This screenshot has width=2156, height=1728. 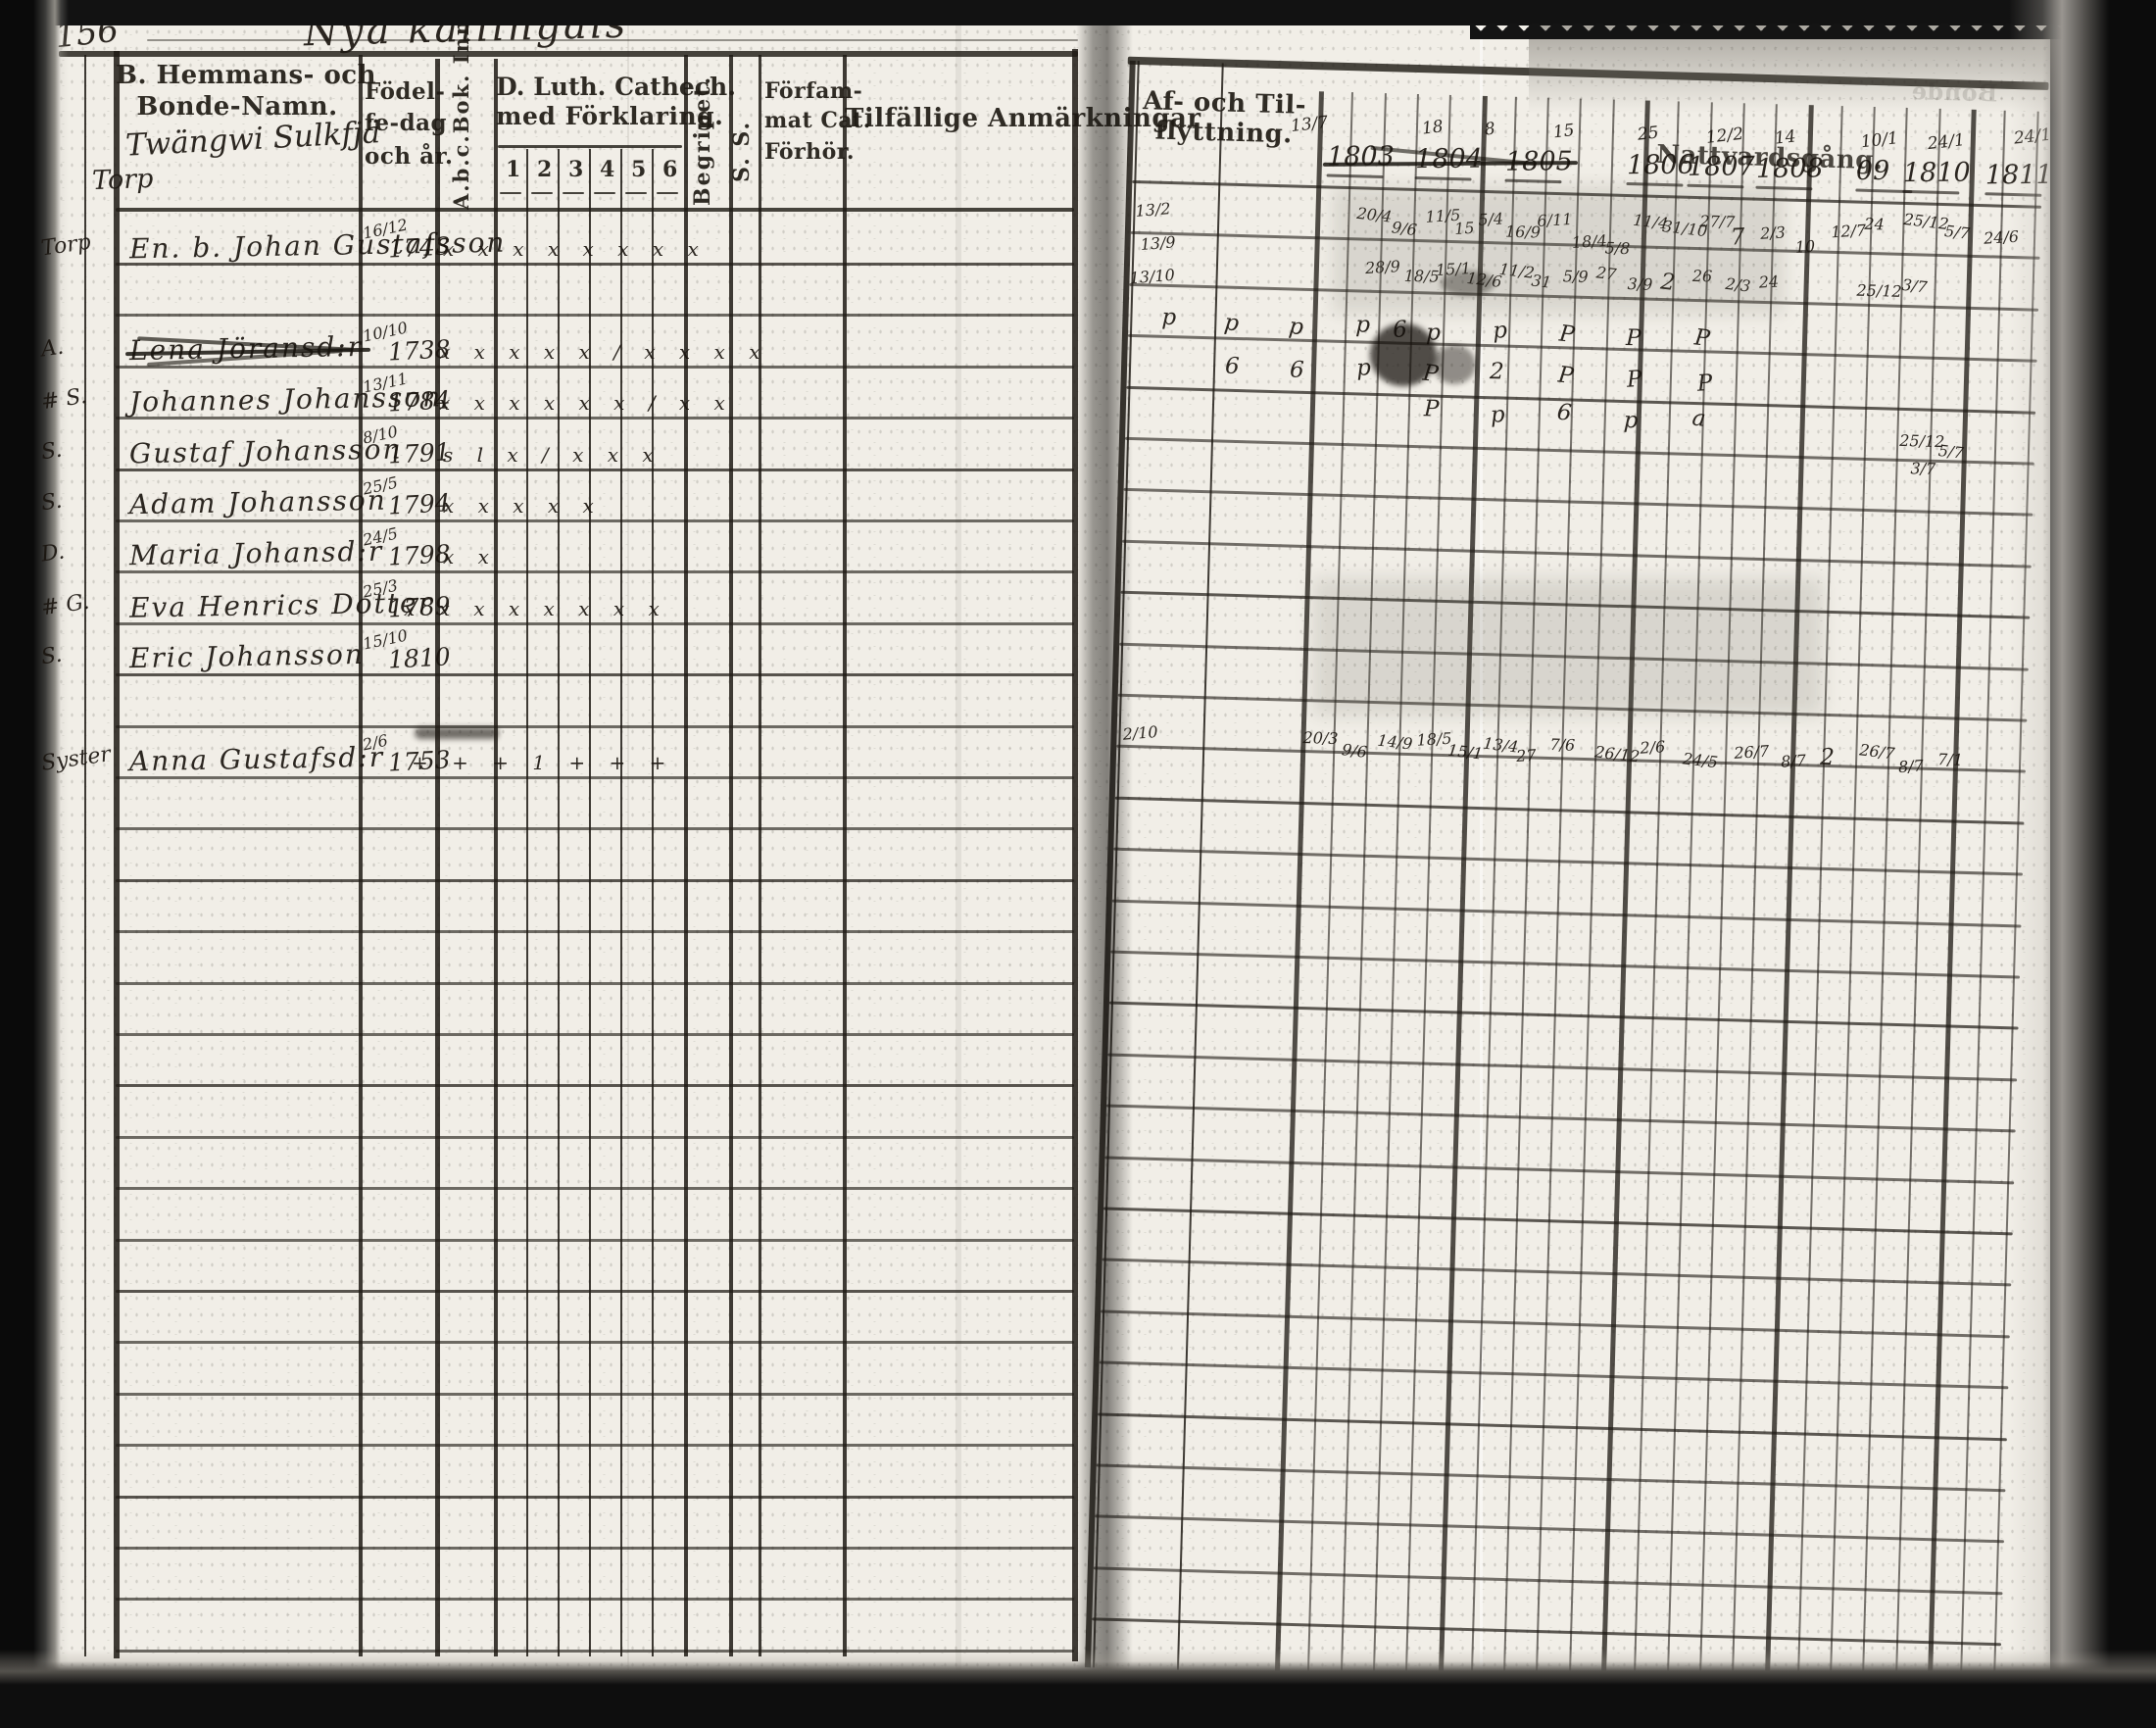 What do you see at coordinates (1395, 742) in the screenshot?
I see `communion-entry: 14/9` at bounding box center [1395, 742].